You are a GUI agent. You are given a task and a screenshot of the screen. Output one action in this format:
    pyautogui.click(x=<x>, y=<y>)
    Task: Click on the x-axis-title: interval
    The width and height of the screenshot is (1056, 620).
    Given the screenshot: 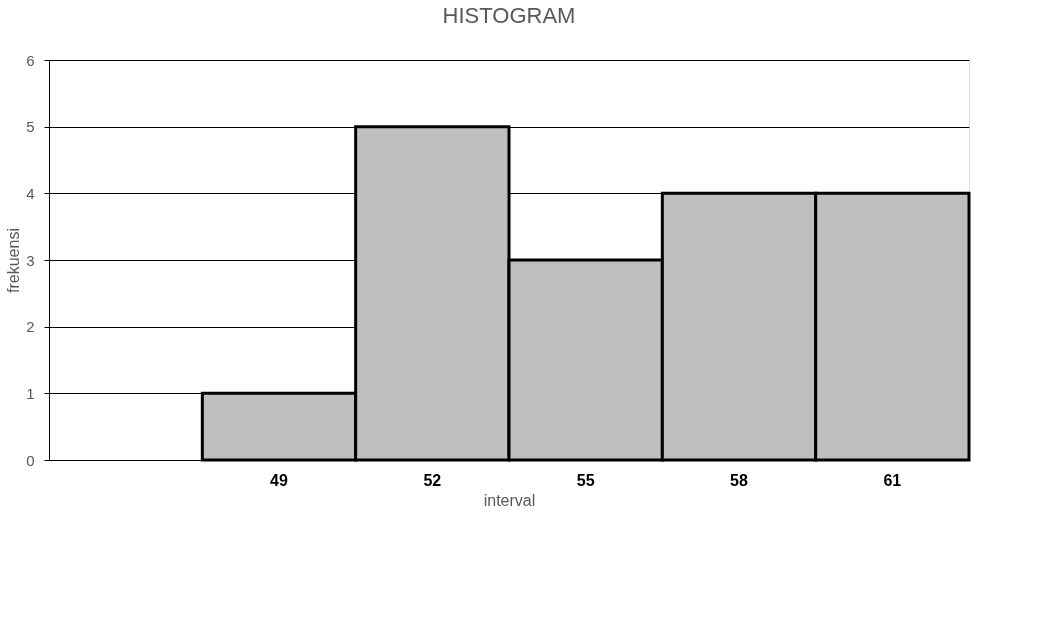 What is the action you would take?
    pyautogui.click(x=509, y=500)
    